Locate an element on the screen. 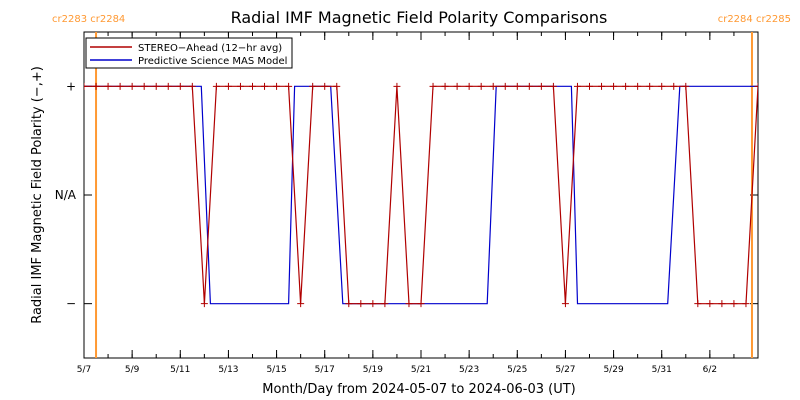  x-tick-label: 5/31 is located at coordinates (662, 370).